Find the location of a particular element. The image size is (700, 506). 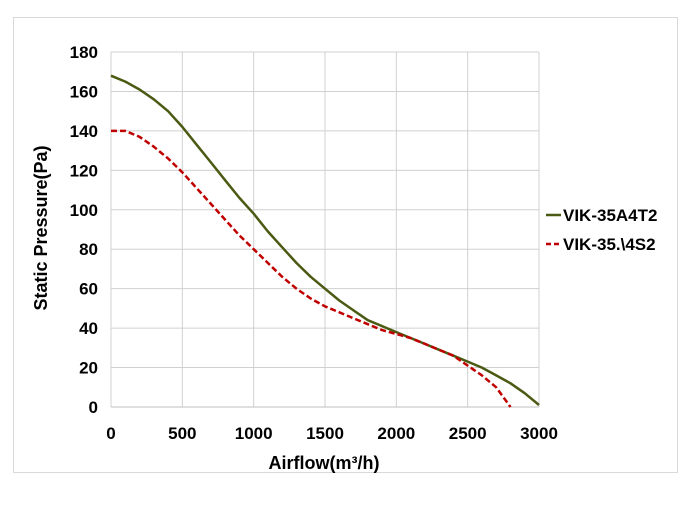

legend: VIK-35A4T2 VIK-35.\4S2 is located at coordinates (601, 230).